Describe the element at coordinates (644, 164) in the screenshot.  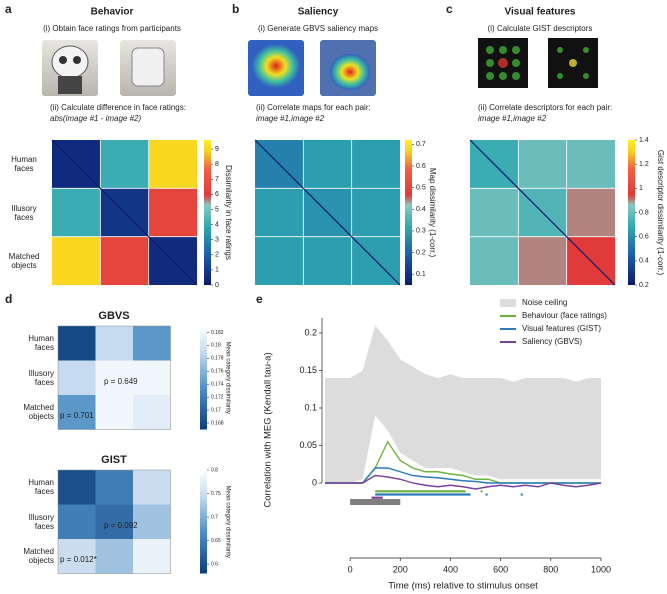
I see `colorbar-tick-label: 1.2` at that location.